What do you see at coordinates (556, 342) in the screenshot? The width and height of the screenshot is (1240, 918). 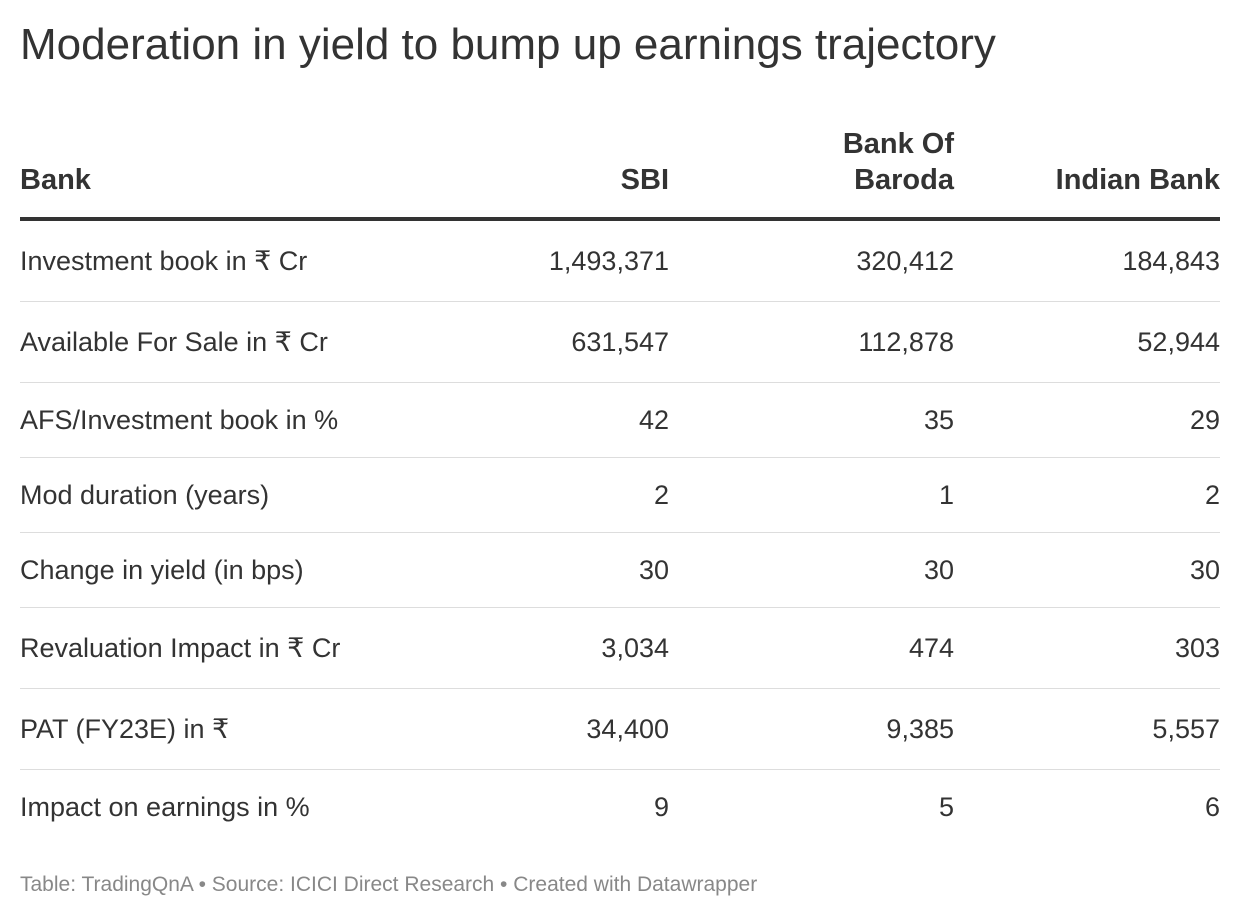 I see `cell-sbi: 631,547` at bounding box center [556, 342].